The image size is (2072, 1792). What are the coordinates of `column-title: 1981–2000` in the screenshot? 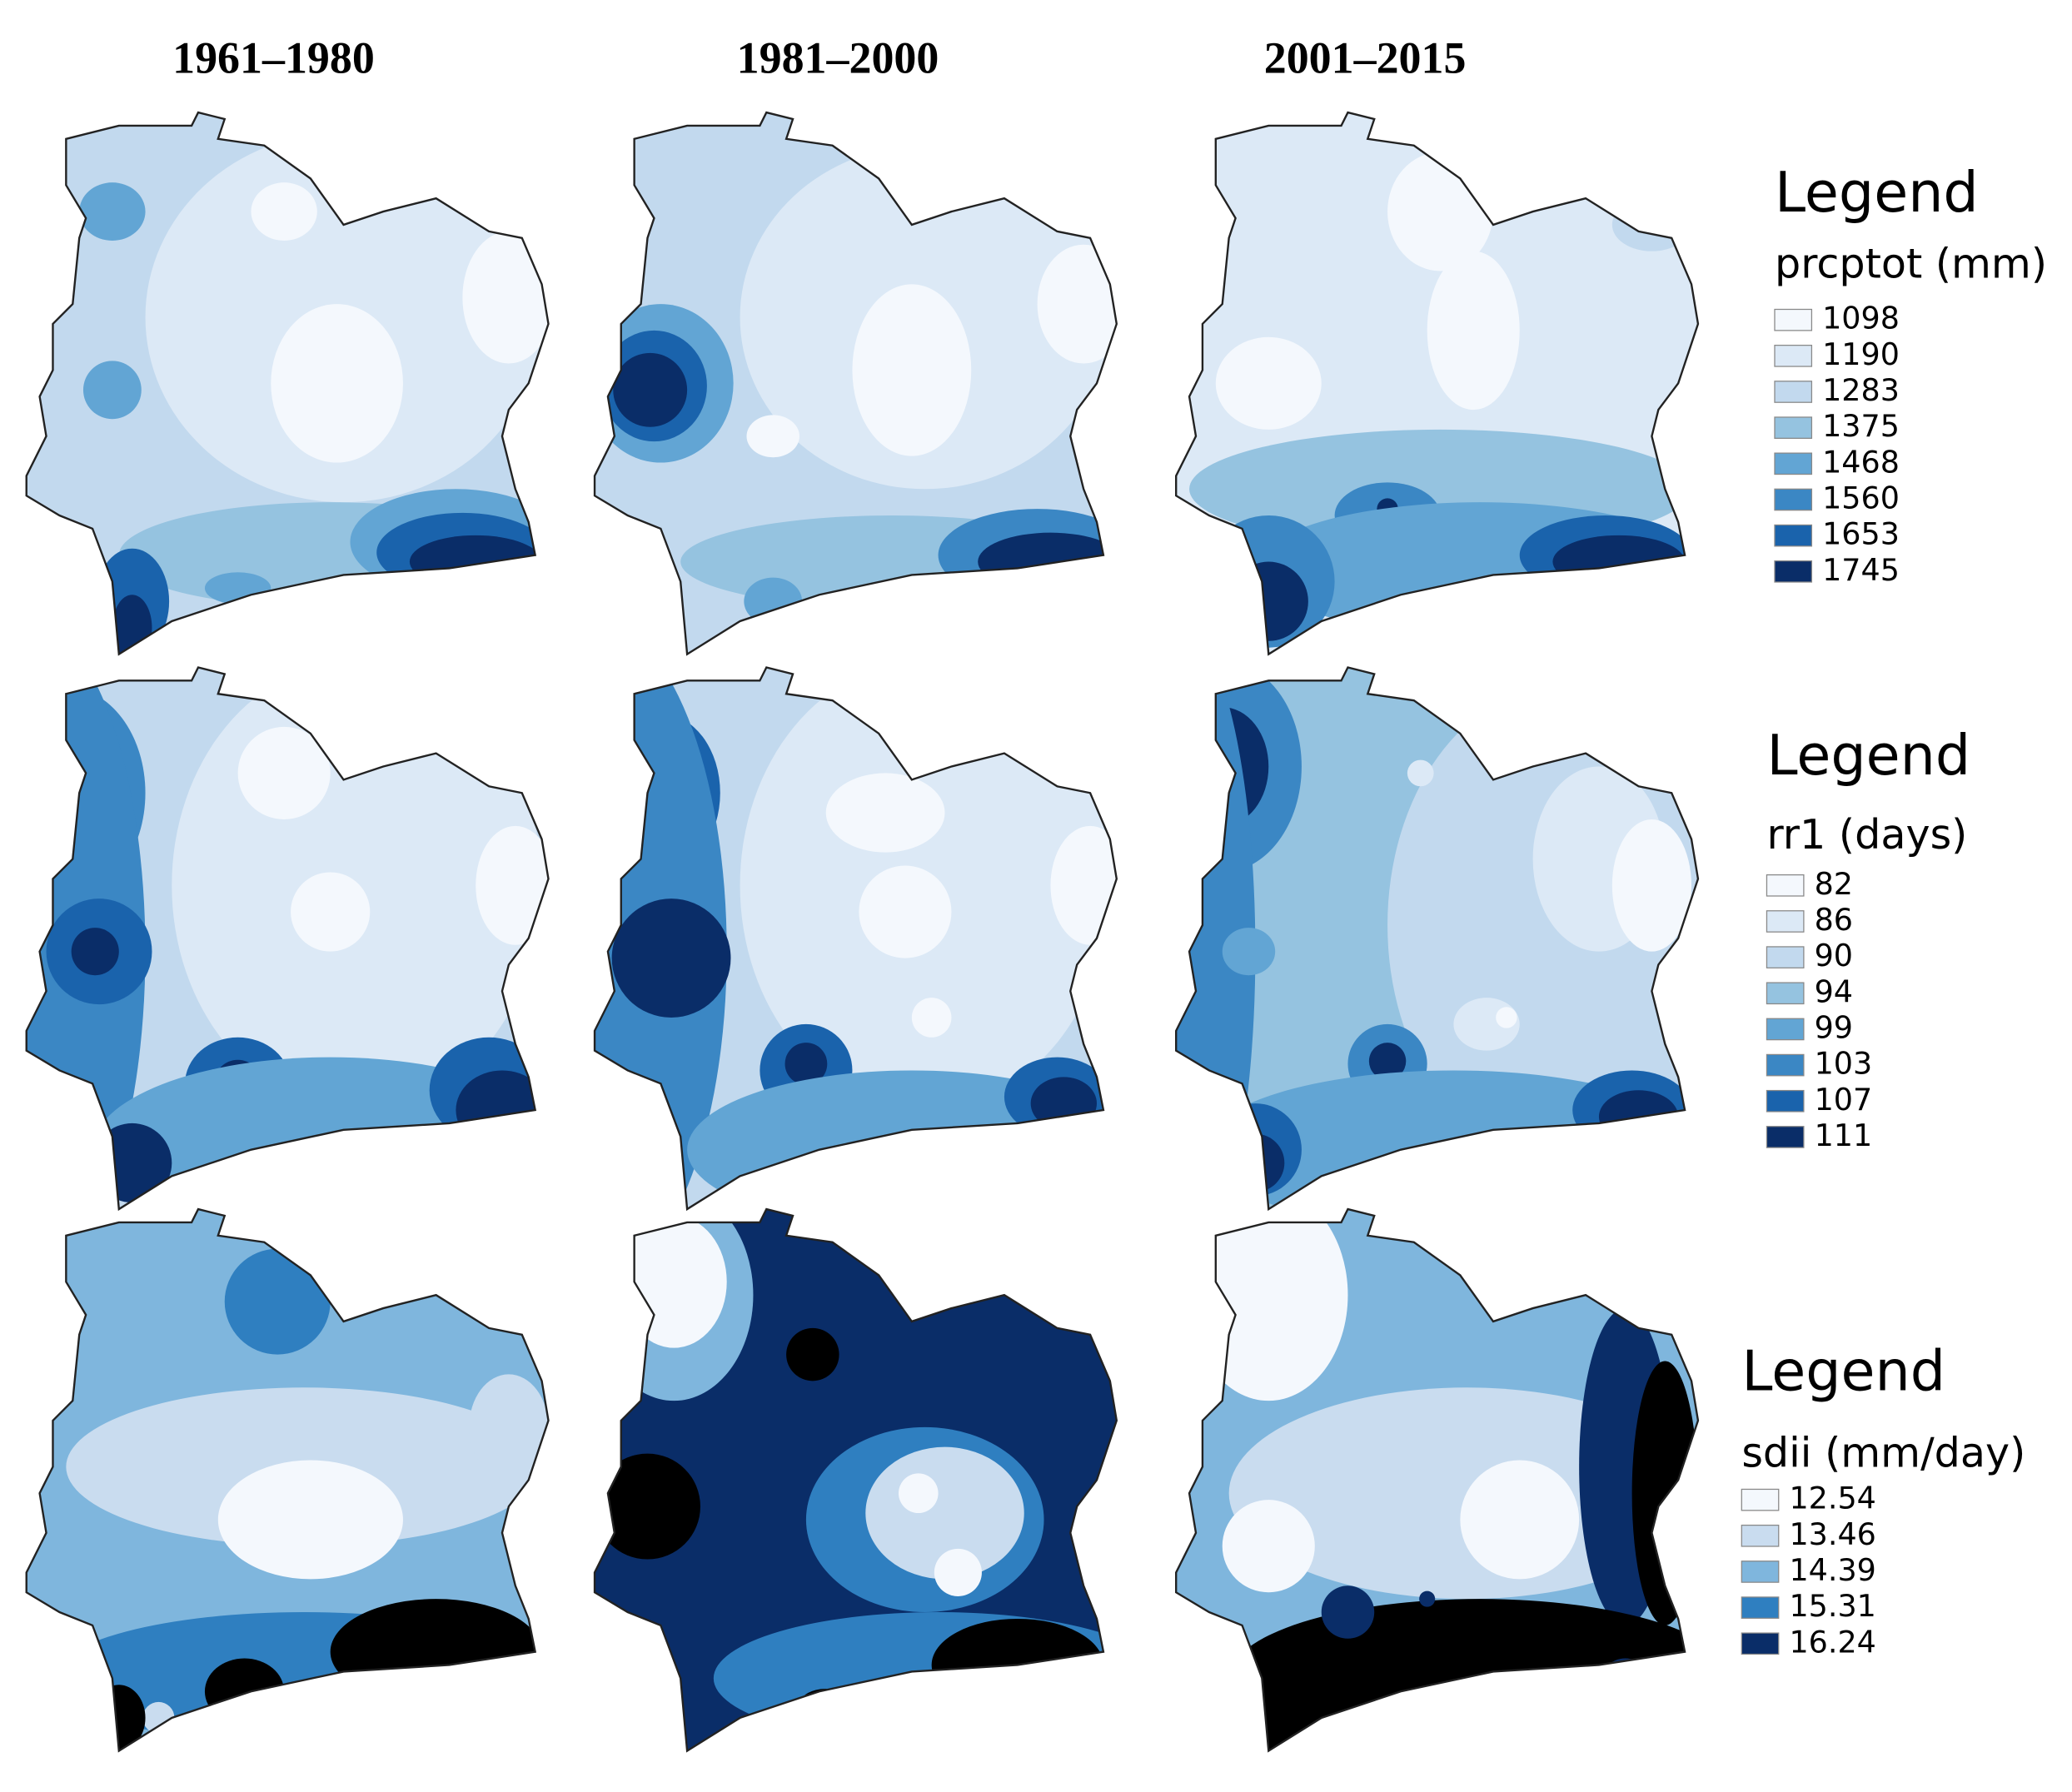 It's located at (838, 57).